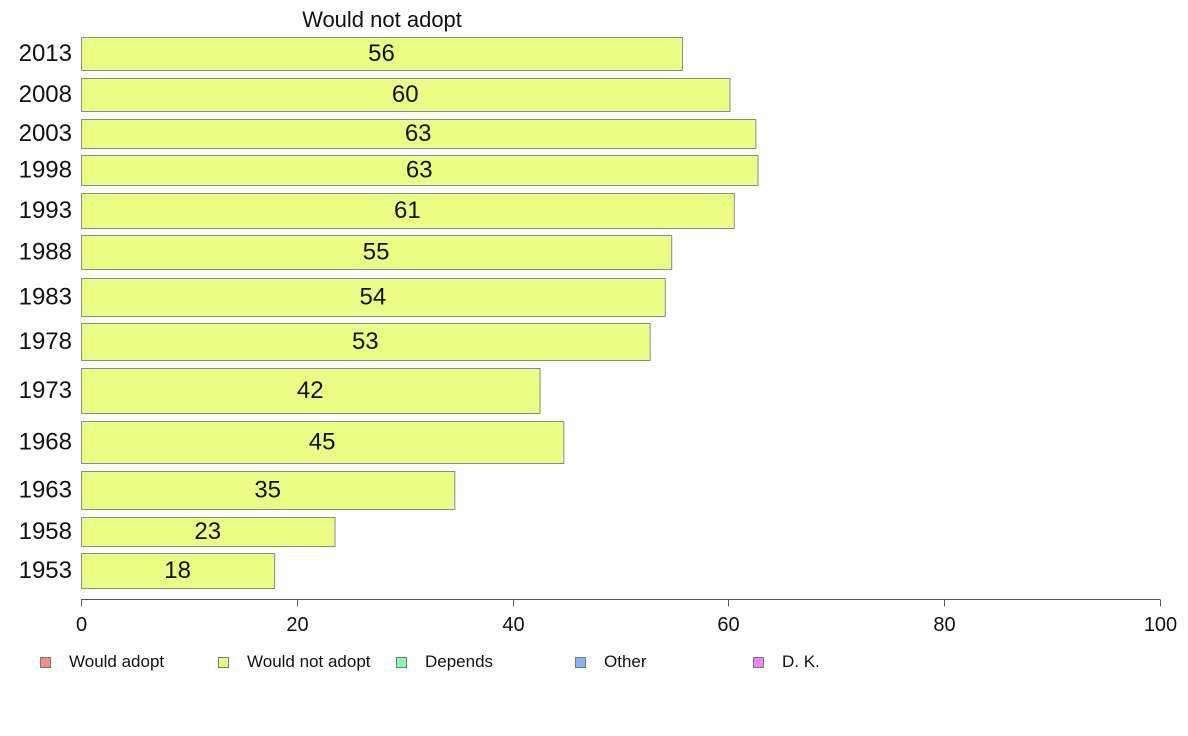 The height and width of the screenshot is (736, 1188). Describe the element at coordinates (45, 341) in the screenshot. I see `year-label-1978: 1978` at that location.